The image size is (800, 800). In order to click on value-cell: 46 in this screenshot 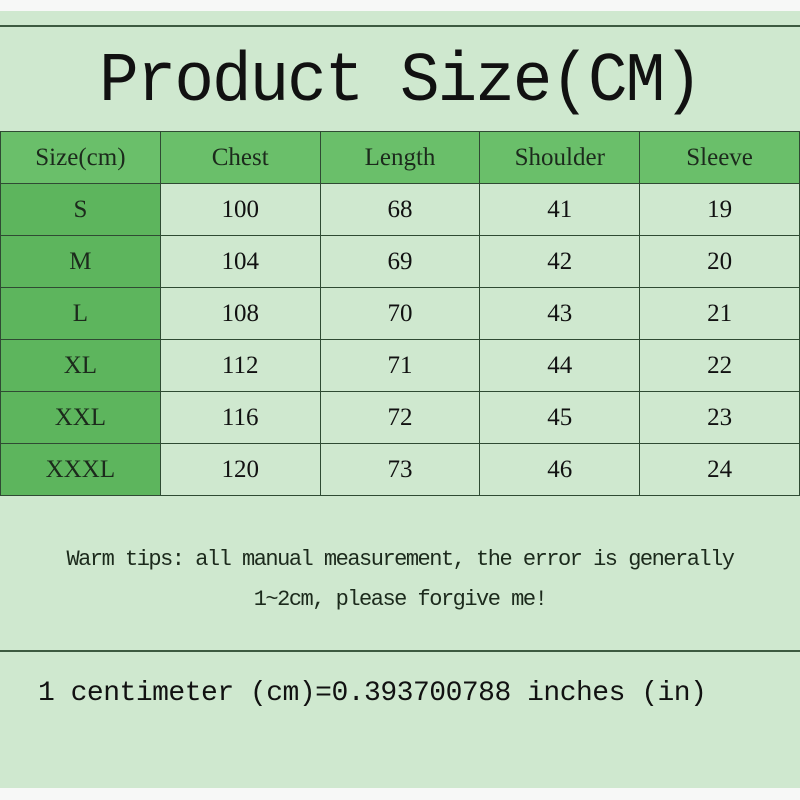, I will do `click(560, 469)`.